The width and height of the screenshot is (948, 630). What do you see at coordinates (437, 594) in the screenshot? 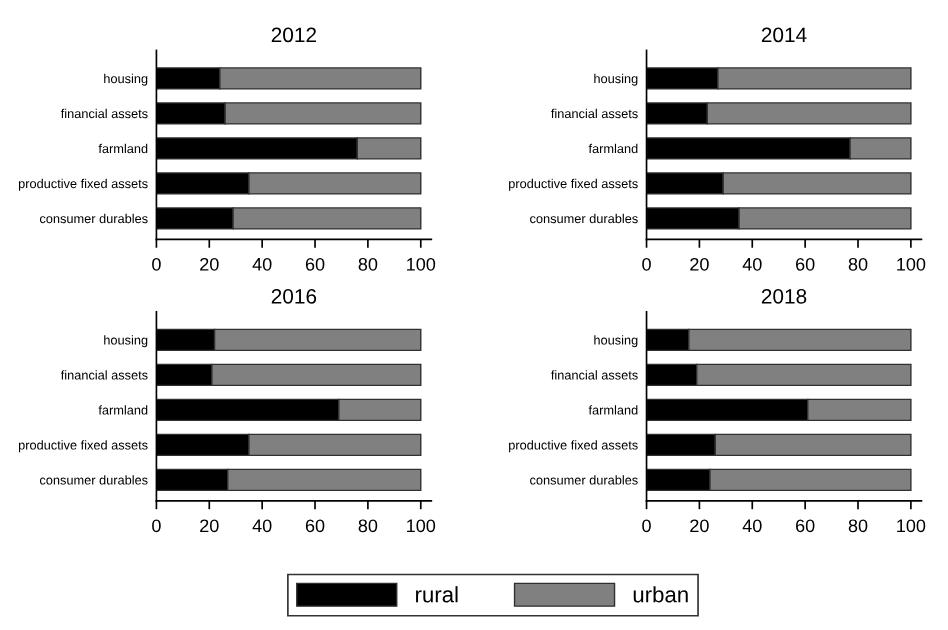
I see `legend-label: rural` at bounding box center [437, 594].